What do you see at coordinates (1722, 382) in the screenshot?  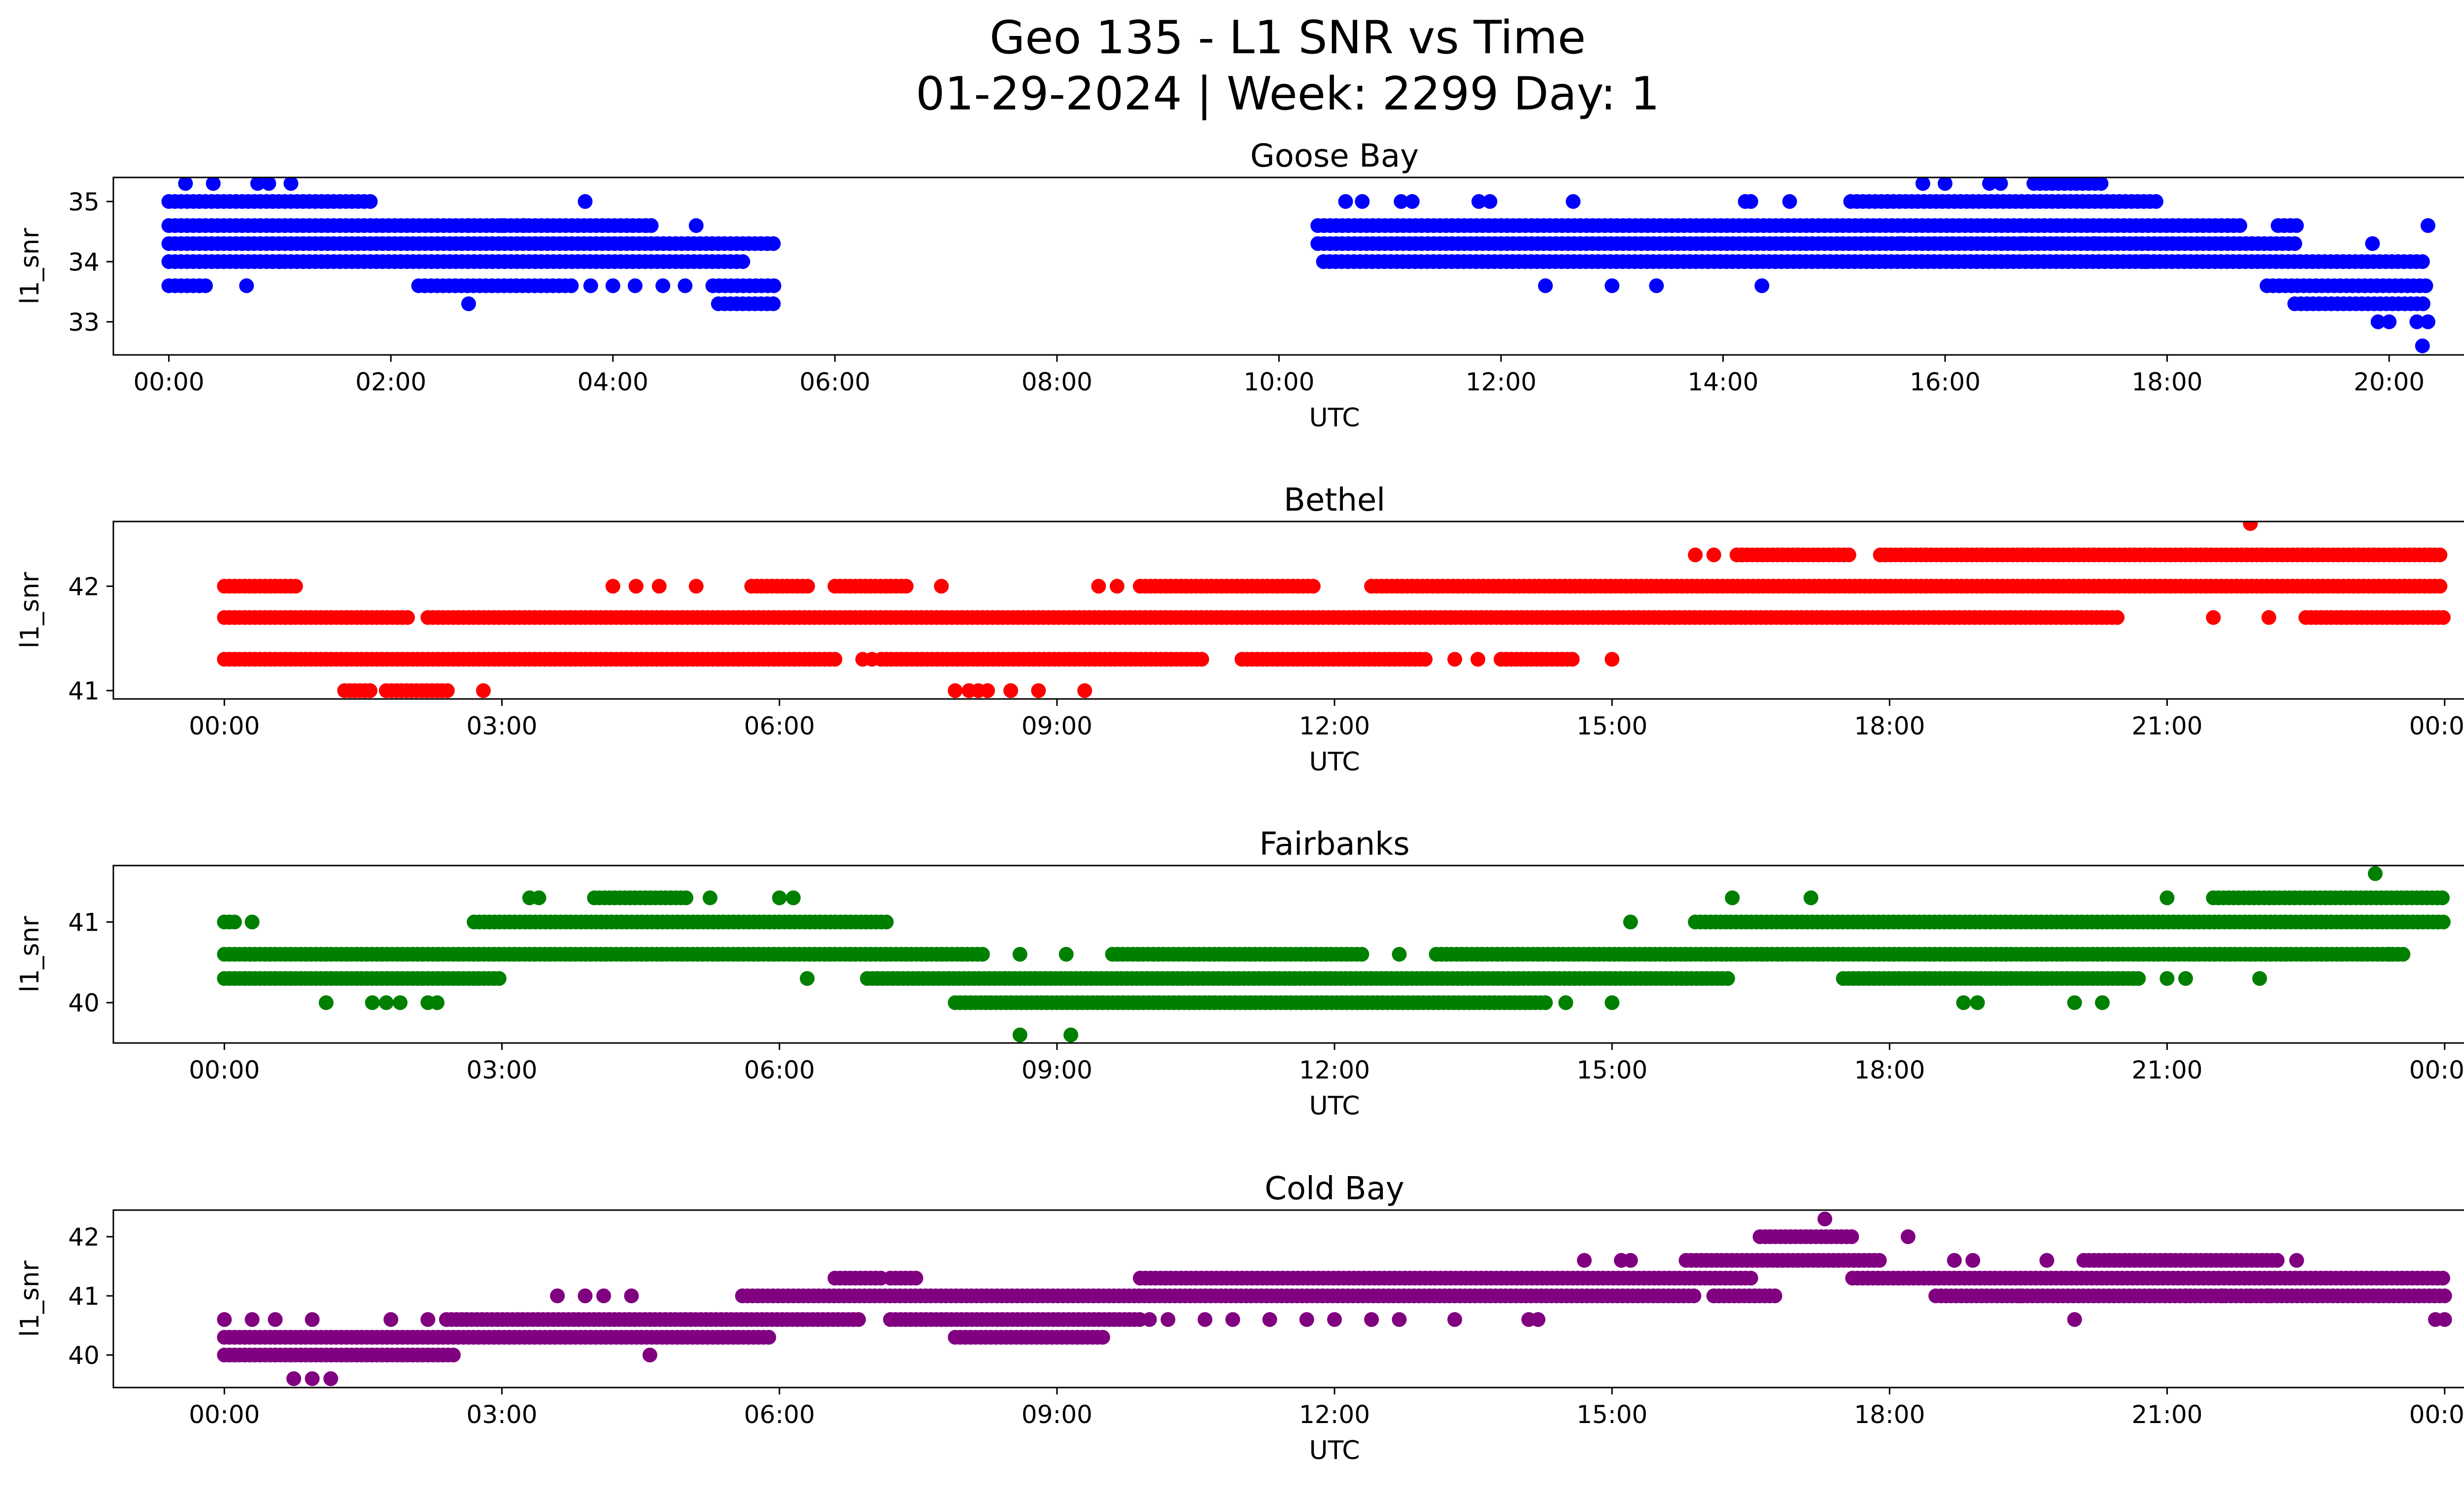 I see `x-tick-label: 14:00` at bounding box center [1722, 382].